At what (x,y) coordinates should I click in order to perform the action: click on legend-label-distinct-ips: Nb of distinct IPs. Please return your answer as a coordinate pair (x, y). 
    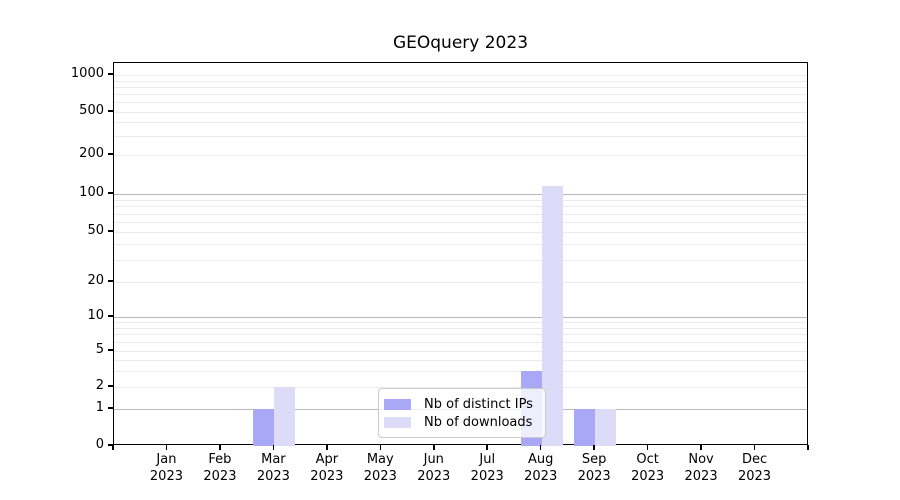
    Looking at the image, I should click on (478, 404).